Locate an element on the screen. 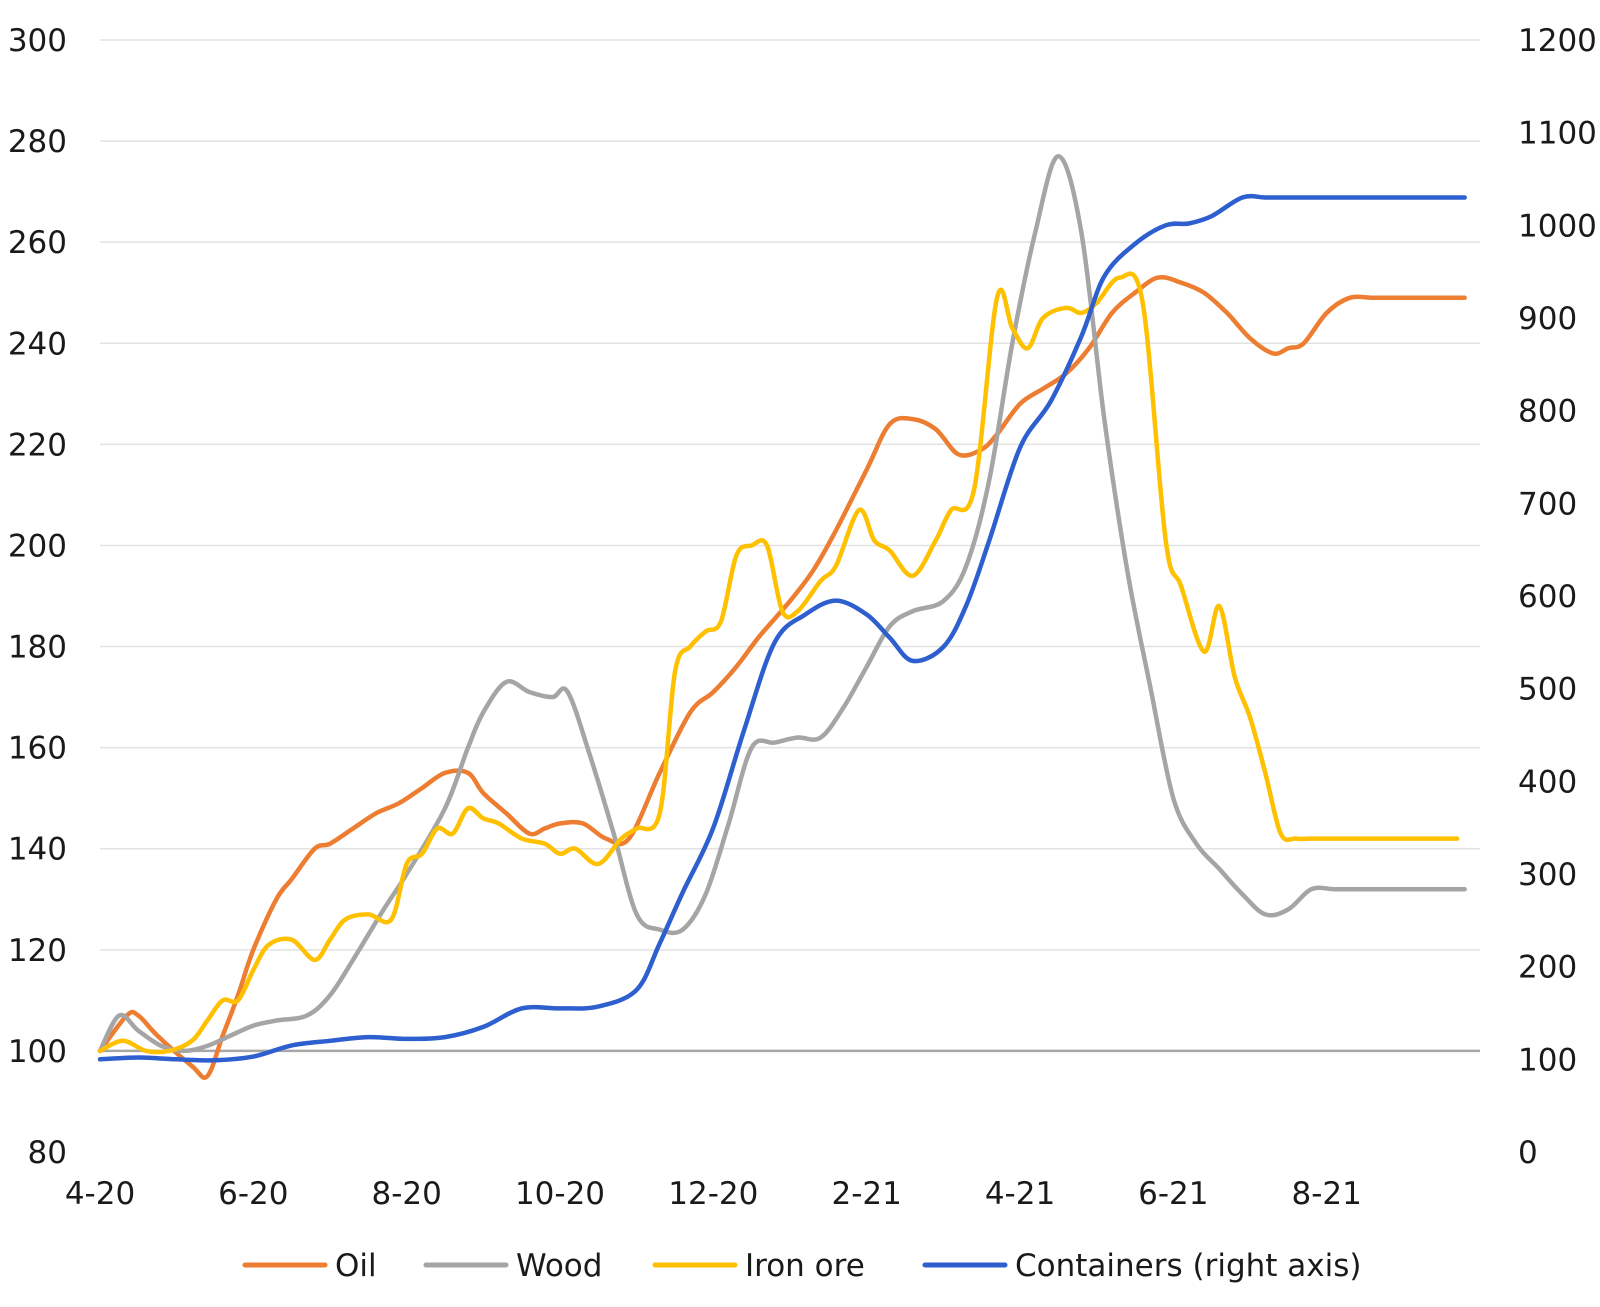  right-tick-label-800: 800 is located at coordinates (1547, 412).